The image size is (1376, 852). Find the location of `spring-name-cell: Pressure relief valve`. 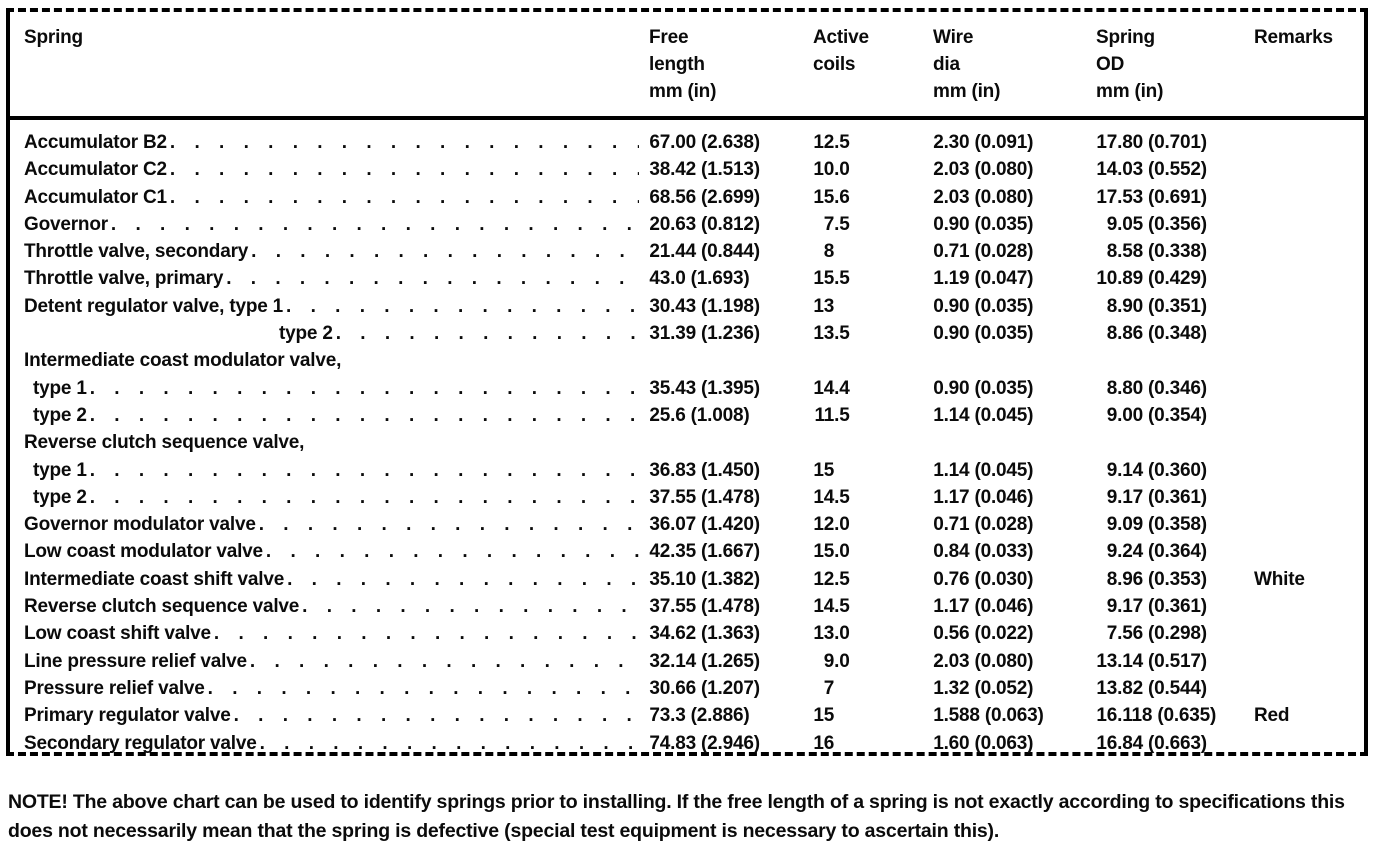

spring-name-cell: Pressure relief valve is located at coordinates (329, 688).